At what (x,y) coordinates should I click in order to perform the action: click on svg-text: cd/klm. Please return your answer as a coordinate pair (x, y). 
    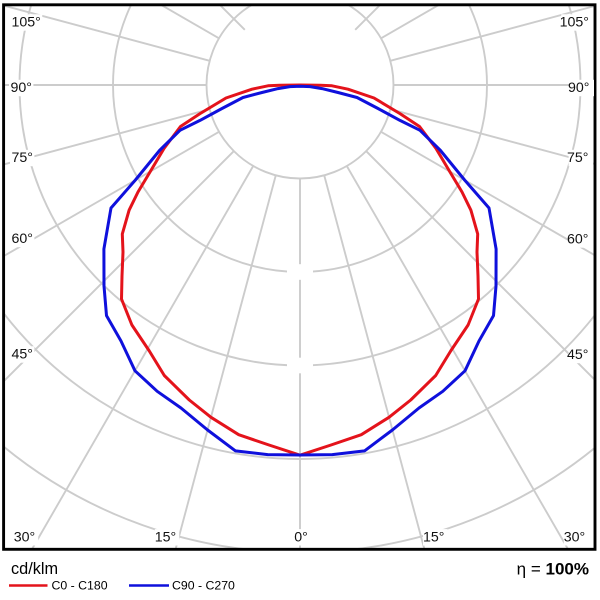
    Looking at the image, I should click on (34, 569).